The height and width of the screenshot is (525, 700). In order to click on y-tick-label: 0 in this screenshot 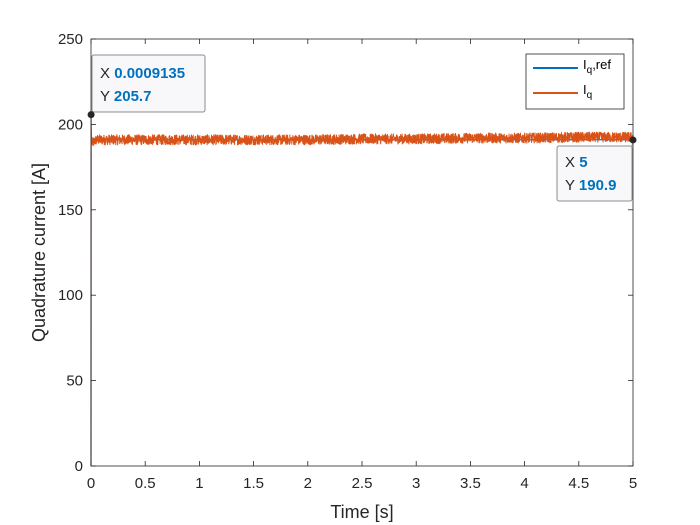, I will do `click(79, 466)`.